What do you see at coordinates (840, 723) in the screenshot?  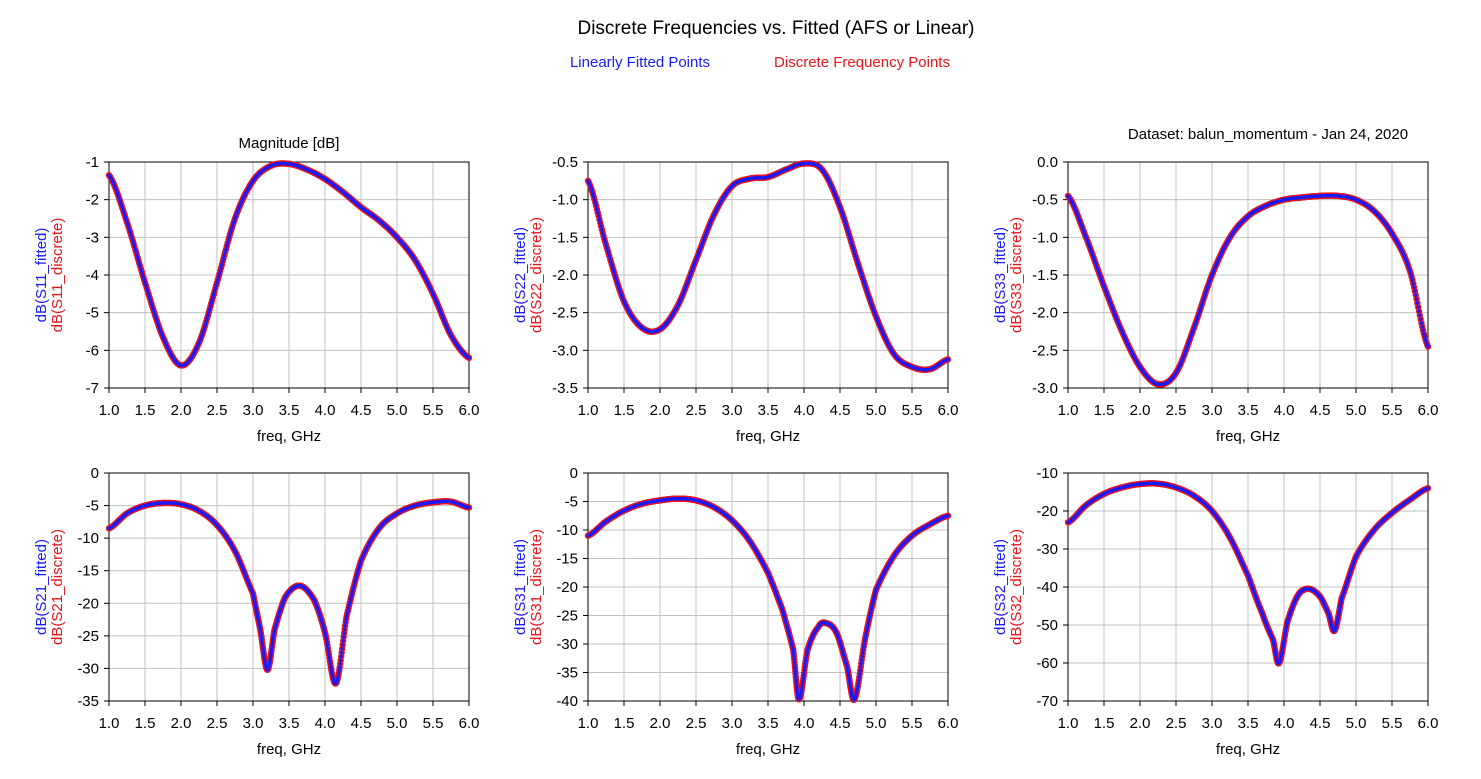 I see `x-tick-label: 4.5` at bounding box center [840, 723].